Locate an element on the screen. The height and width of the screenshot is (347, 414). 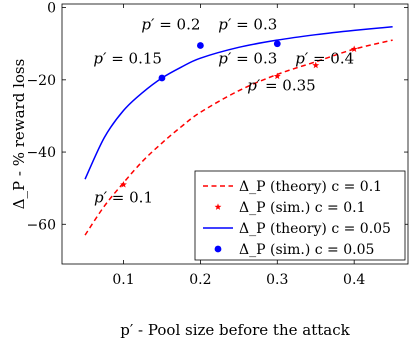
x-tick-label: 0.3 is located at coordinates (277, 280).